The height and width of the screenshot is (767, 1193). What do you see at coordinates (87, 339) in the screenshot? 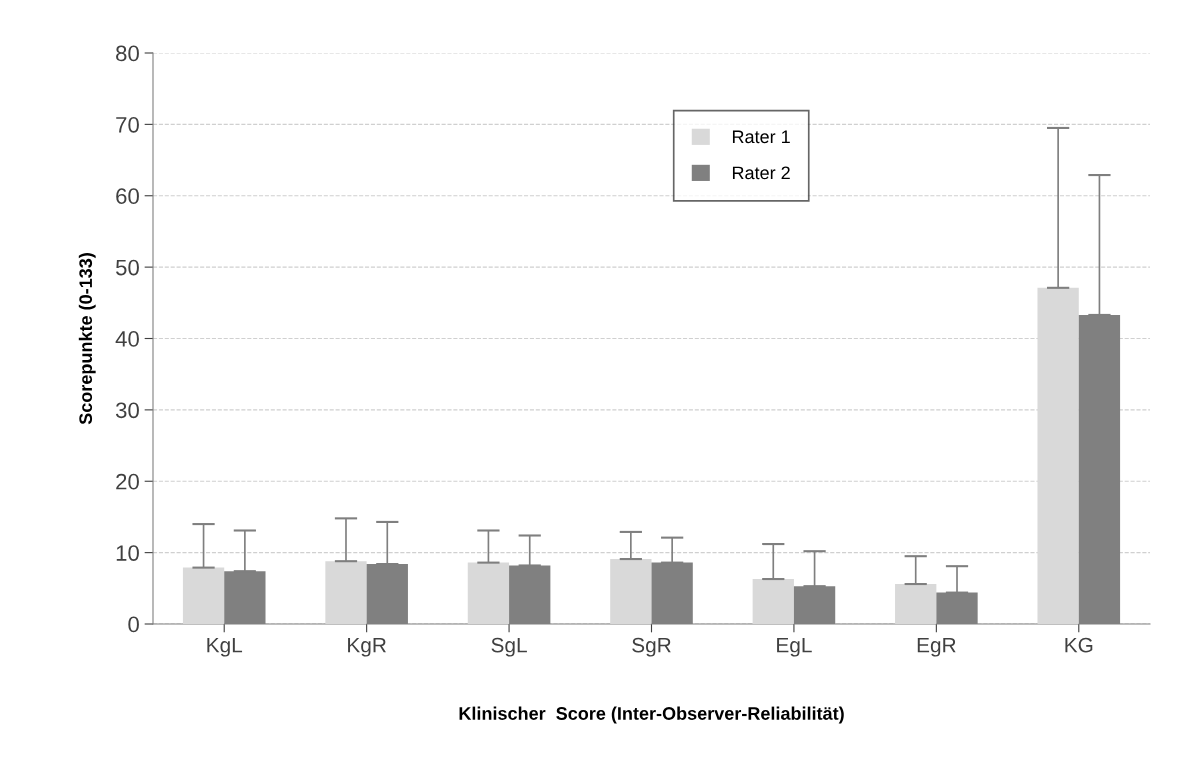
I see `y-axis-title: Scorepunkte (0-133)` at bounding box center [87, 339].